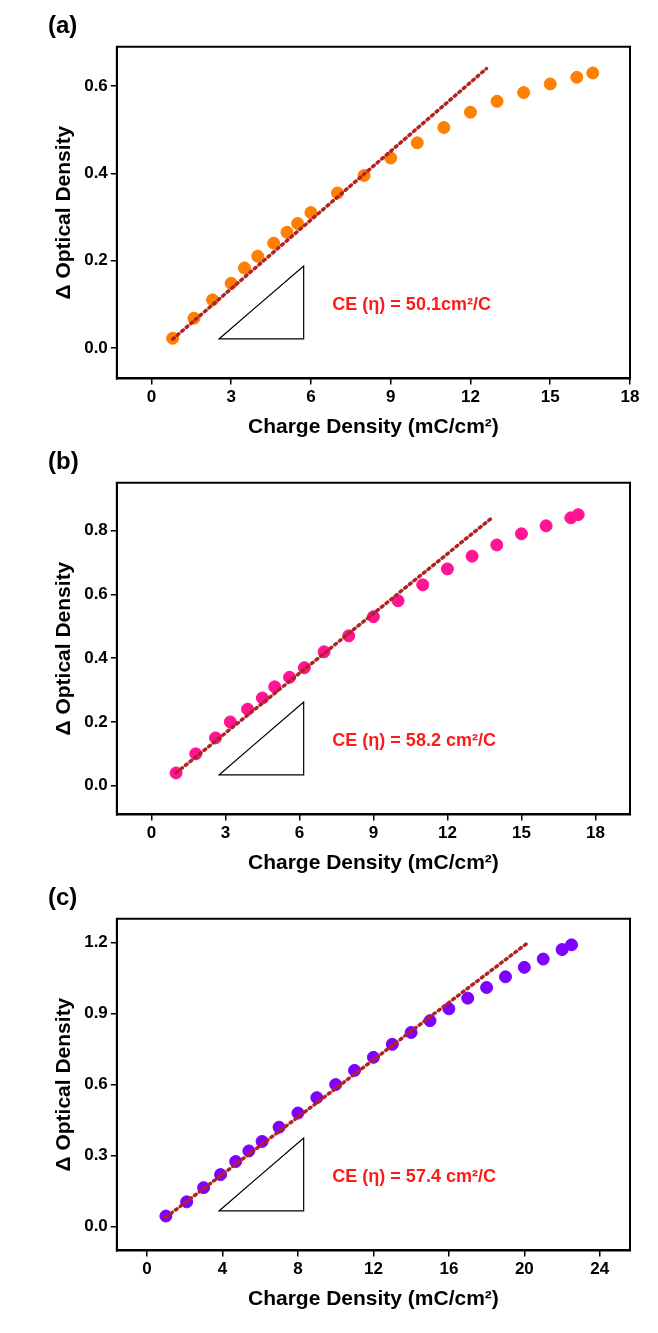 This screenshot has width=658, height=1333. I want to click on annotation: CE (η) = 57.4 cm²/C, so click(414, 1176).